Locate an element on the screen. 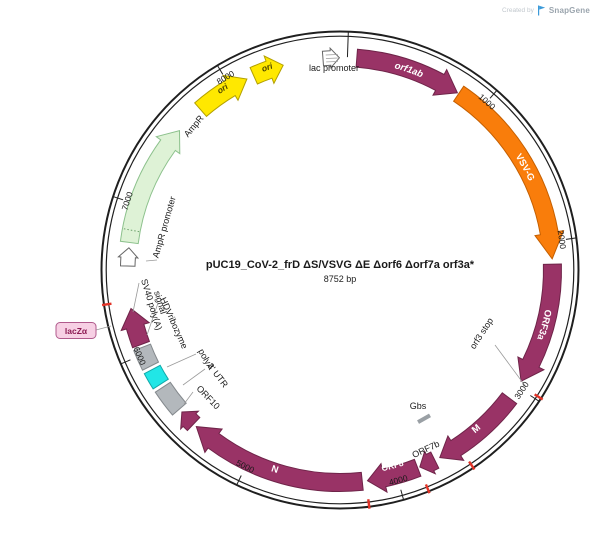  feature-label-orf3-stop: orf3 stop is located at coordinates (481, 333).